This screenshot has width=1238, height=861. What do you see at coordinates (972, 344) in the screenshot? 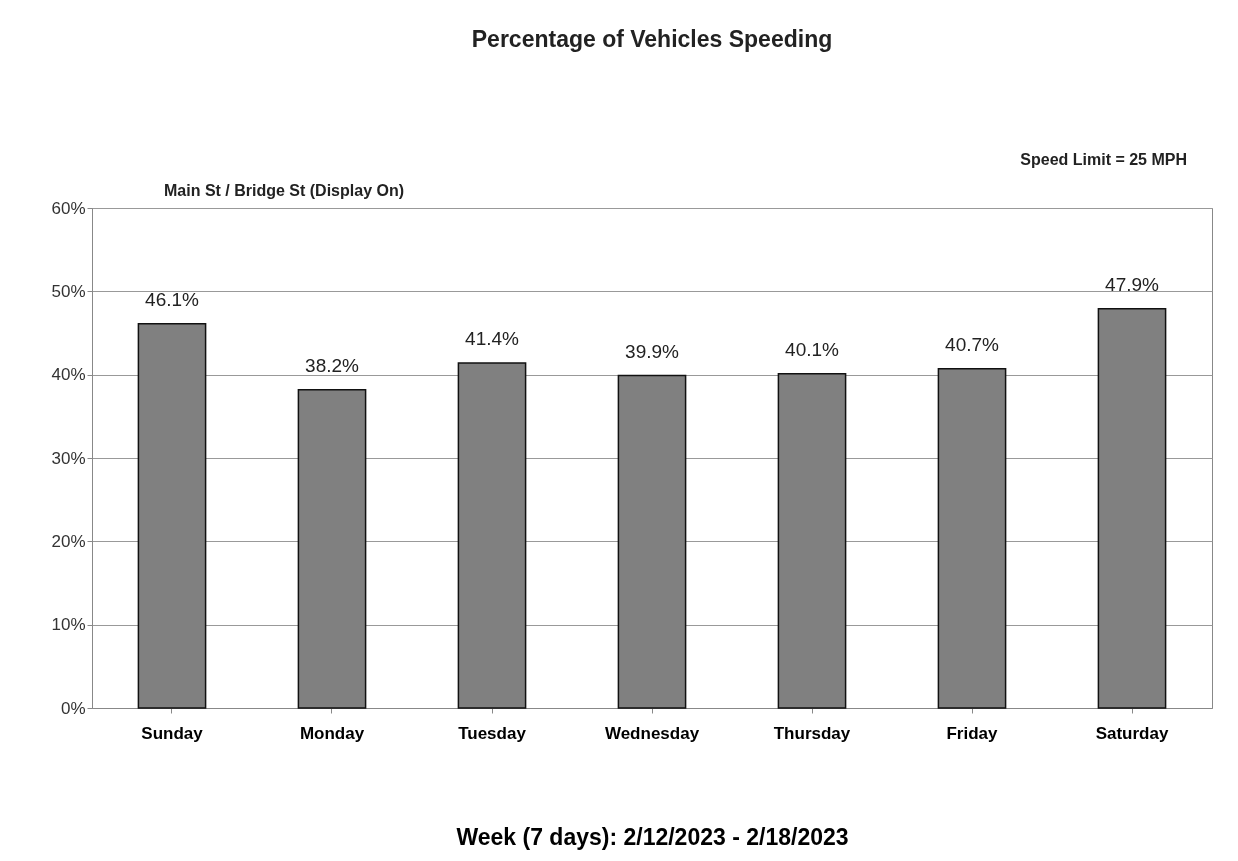
I see `data-label: 40.7%` at bounding box center [972, 344].